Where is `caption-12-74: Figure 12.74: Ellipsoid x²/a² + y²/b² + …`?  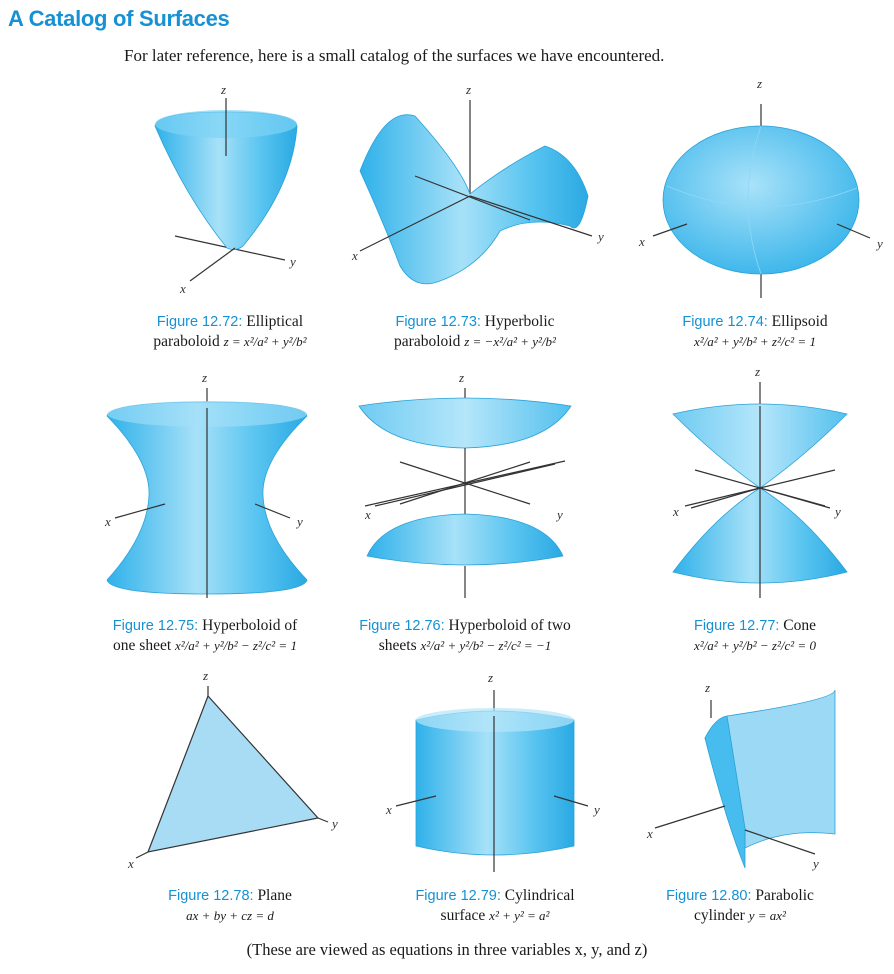
caption-12-74: Figure 12.74: Ellipsoid x²/a² + y²/b² + … is located at coordinates (755, 331).